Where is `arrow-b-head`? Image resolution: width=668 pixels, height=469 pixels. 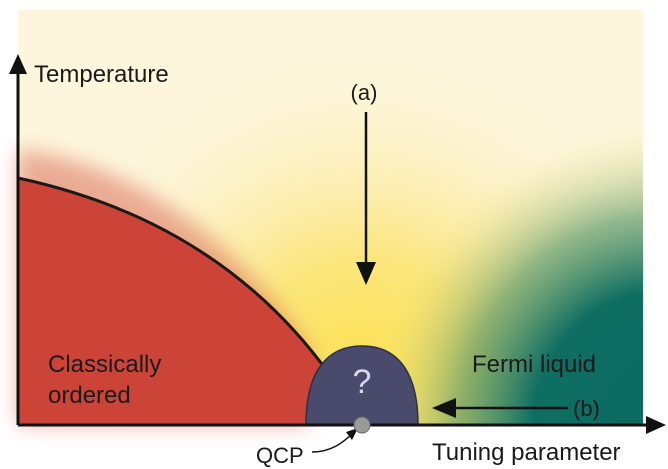
arrow-b-head is located at coordinates (444, 408).